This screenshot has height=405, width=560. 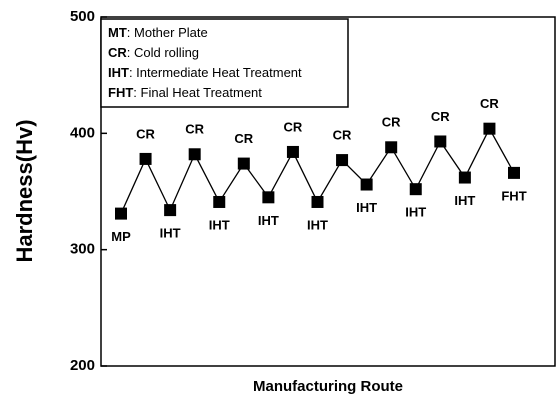 I want to click on note-text: : Mother Plate, so click(x=167, y=32).